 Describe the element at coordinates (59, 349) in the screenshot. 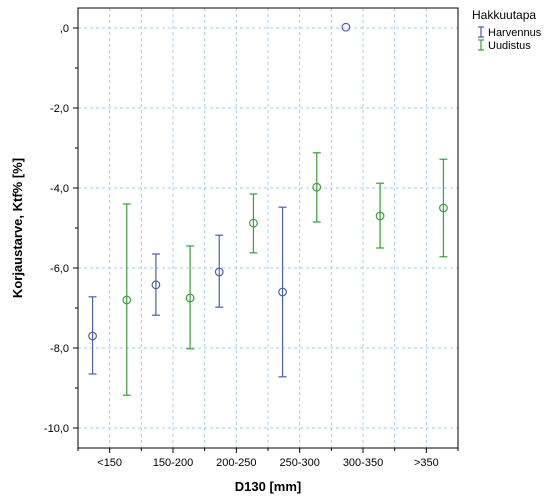

I see `y-tick-label: -8,0` at that location.